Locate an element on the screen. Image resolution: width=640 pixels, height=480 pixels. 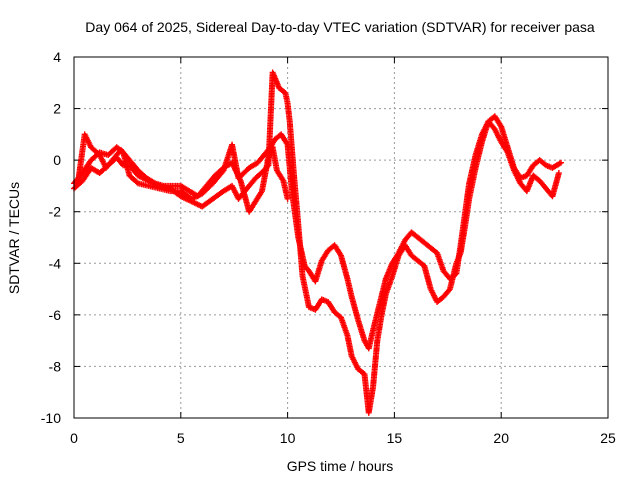
y-tick-label: 0 is located at coordinates (57, 160).